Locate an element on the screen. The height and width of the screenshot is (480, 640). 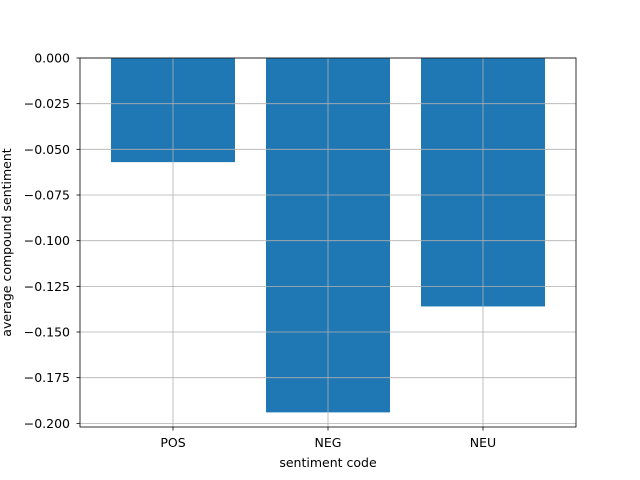
y-tick-label: 0.000 is located at coordinates (52, 58).